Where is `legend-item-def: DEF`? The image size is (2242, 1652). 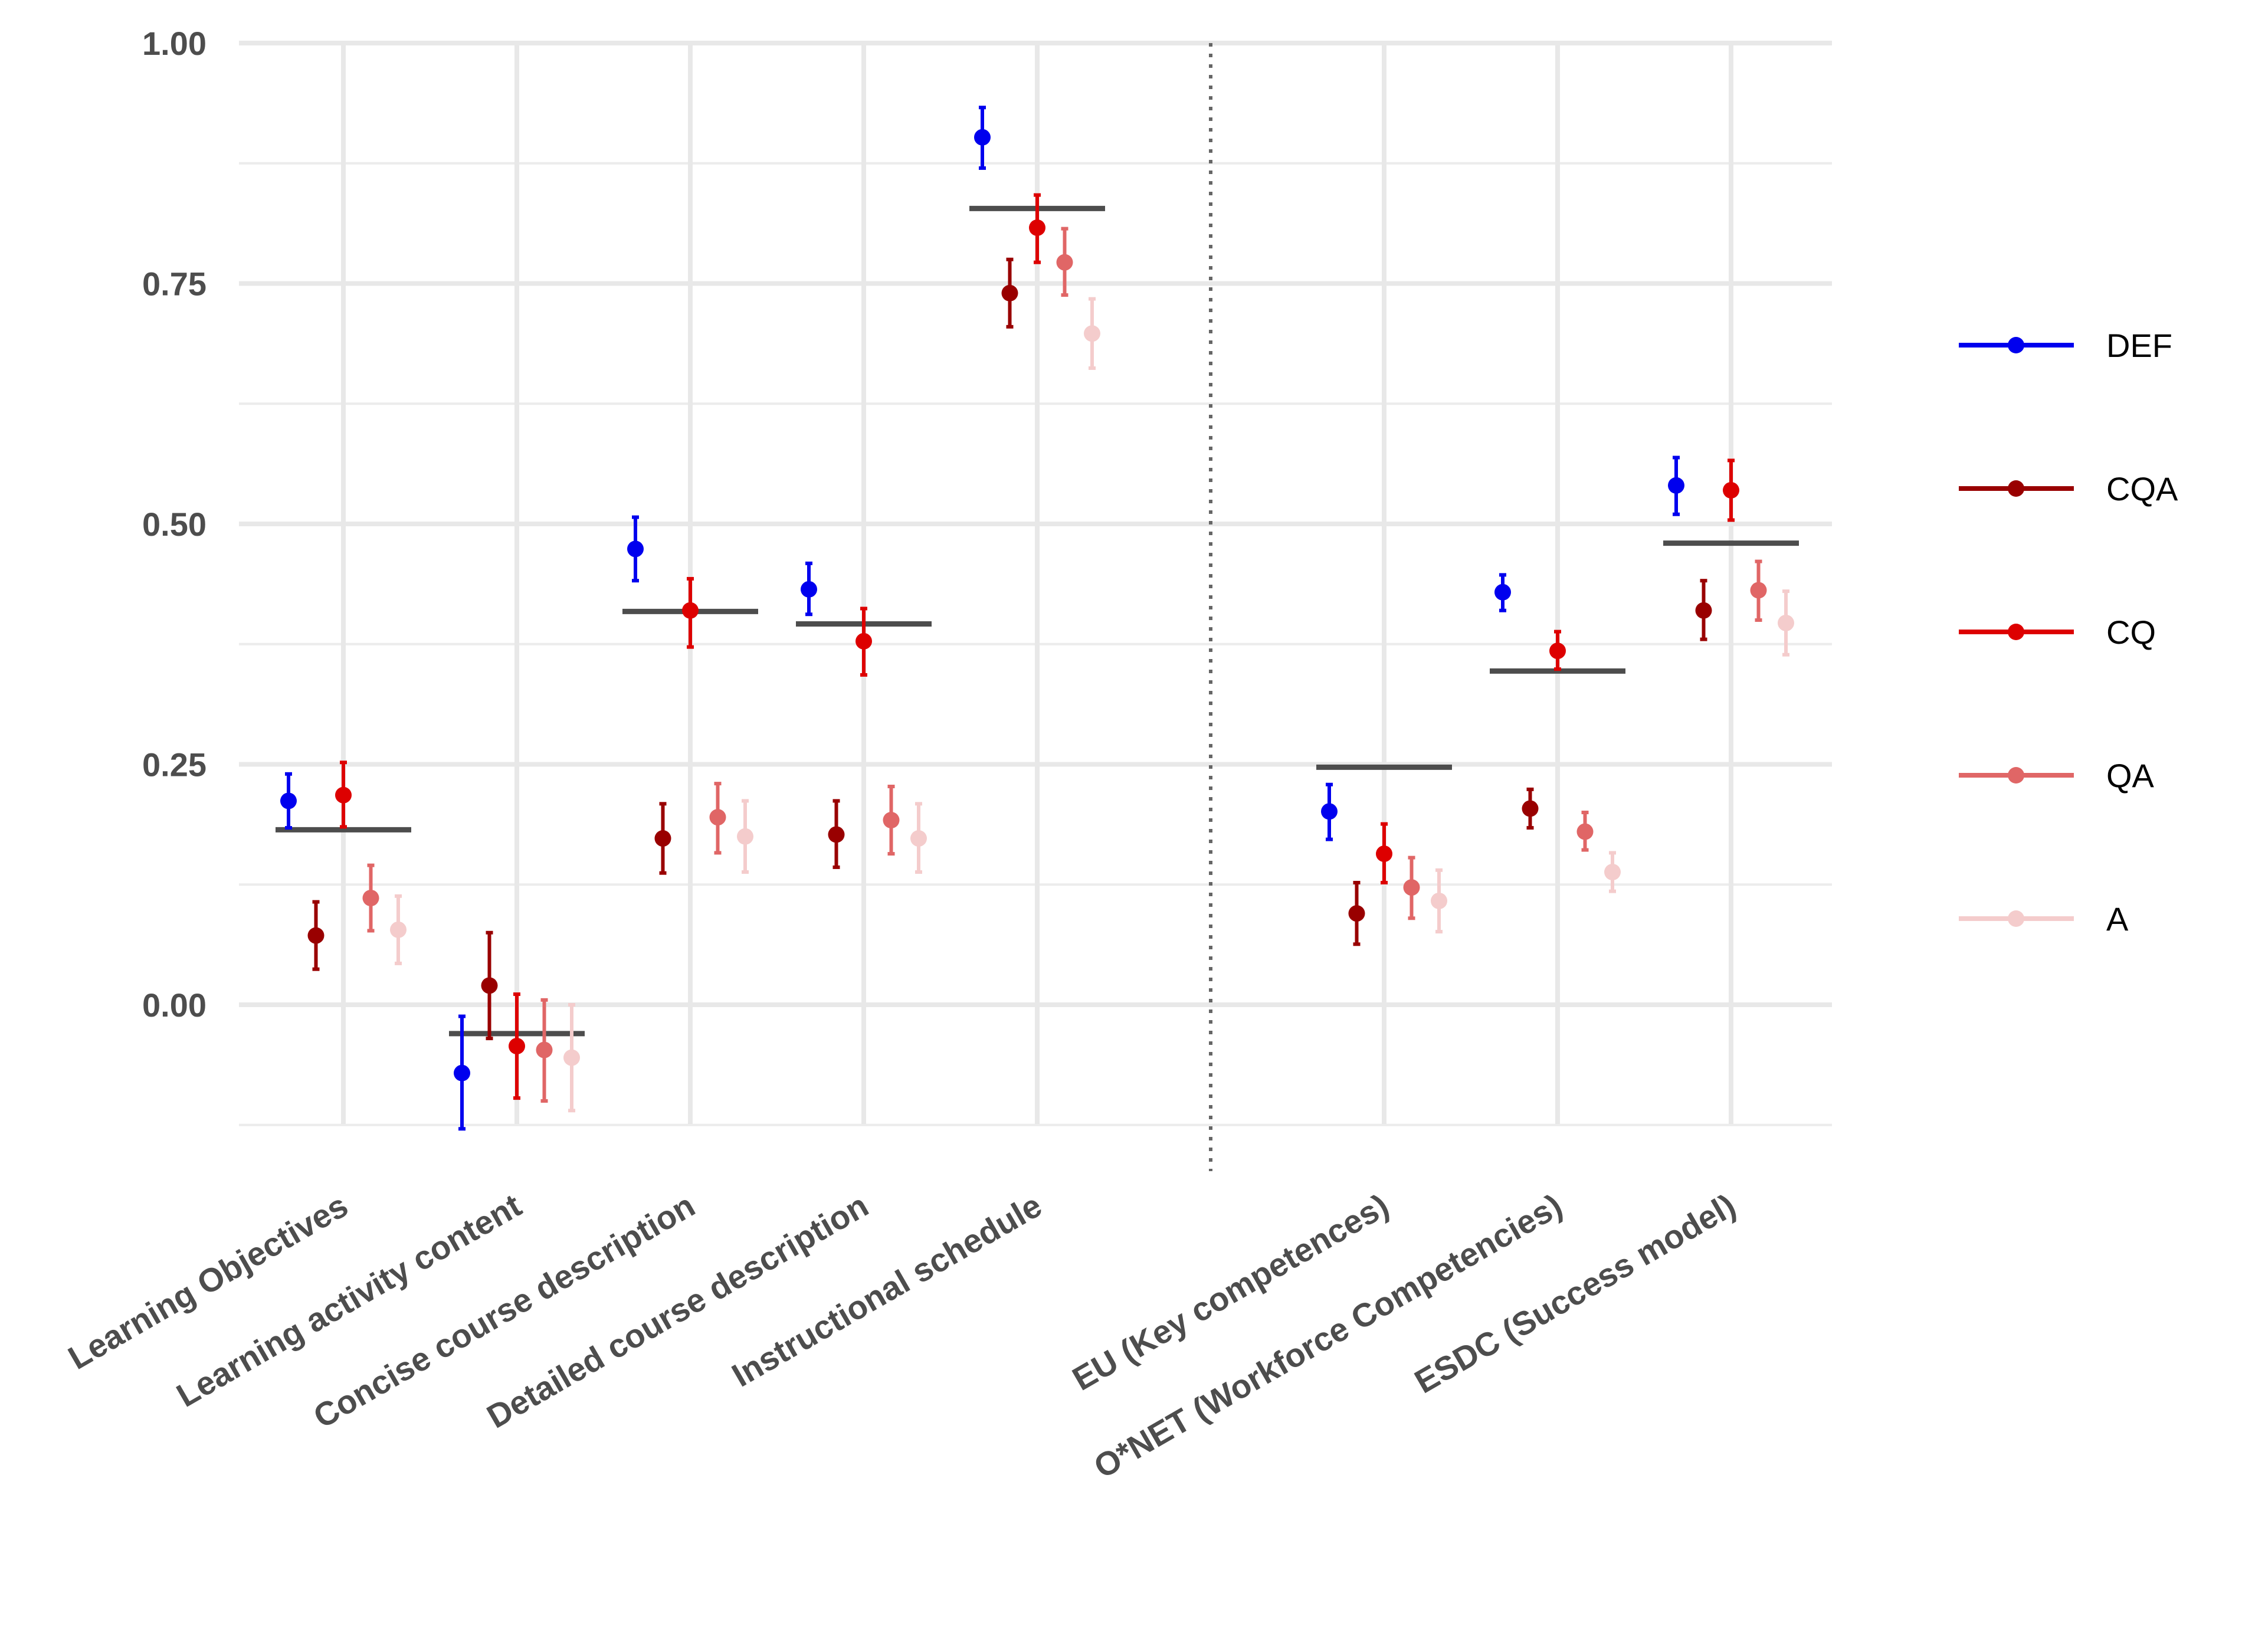
legend-item-def: DEF is located at coordinates (2065, 345).